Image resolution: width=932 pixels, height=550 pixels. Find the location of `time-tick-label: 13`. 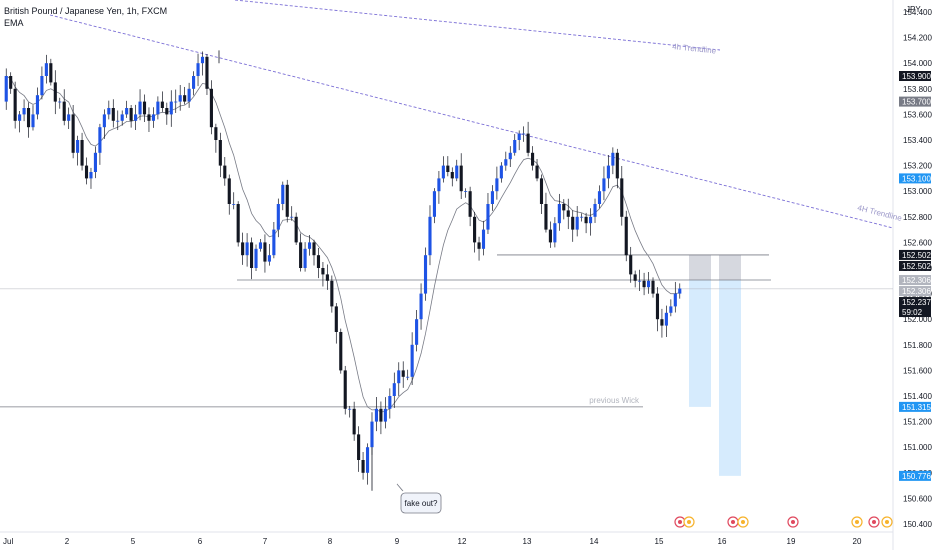

time-tick-label: 13 is located at coordinates (527, 541).